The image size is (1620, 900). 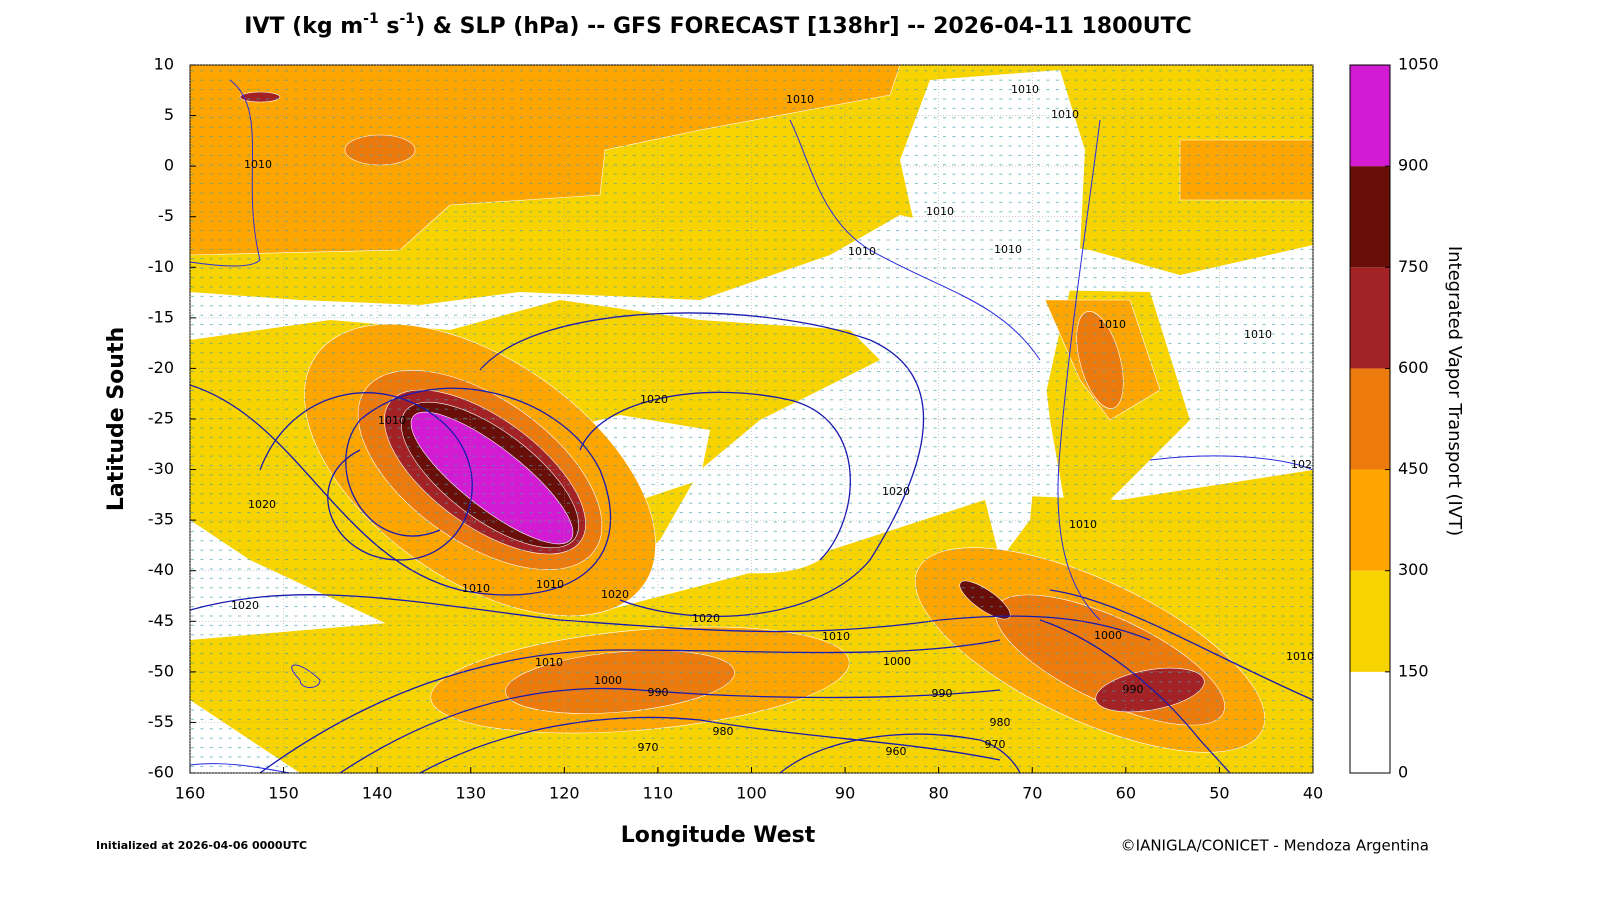 What do you see at coordinates (1418, 64) in the screenshot?
I see `colorbar-tick-label: 1050` at bounding box center [1418, 64].